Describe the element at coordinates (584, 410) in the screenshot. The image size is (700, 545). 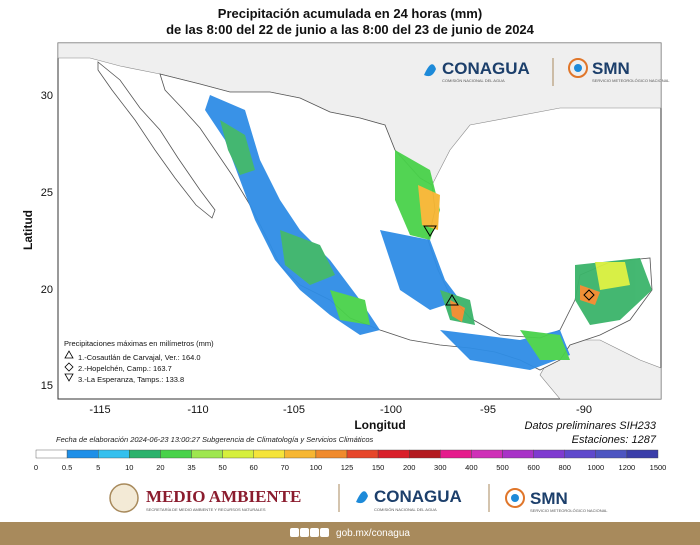
I see `x-tick: -90` at that location.